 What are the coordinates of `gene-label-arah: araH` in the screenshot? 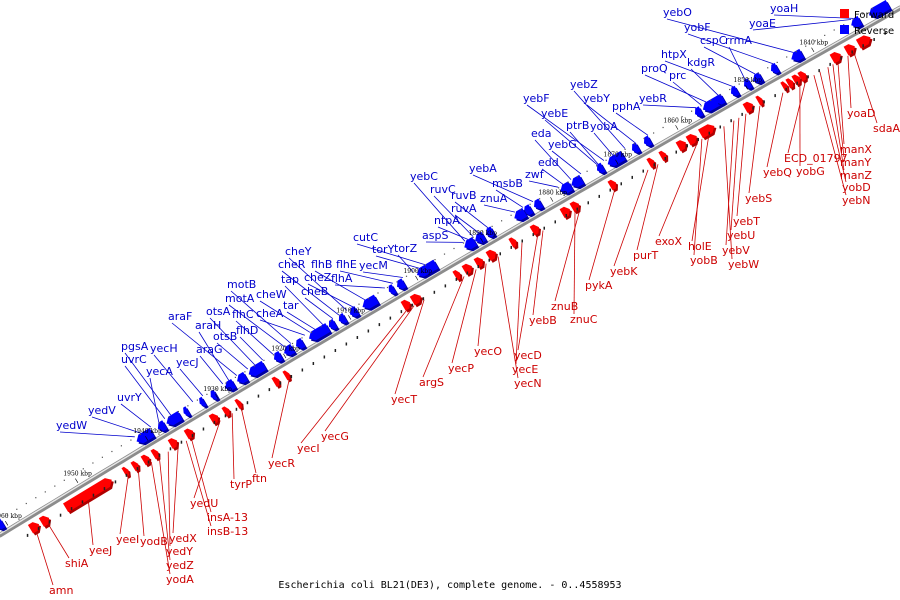 It's located at (212, 350).